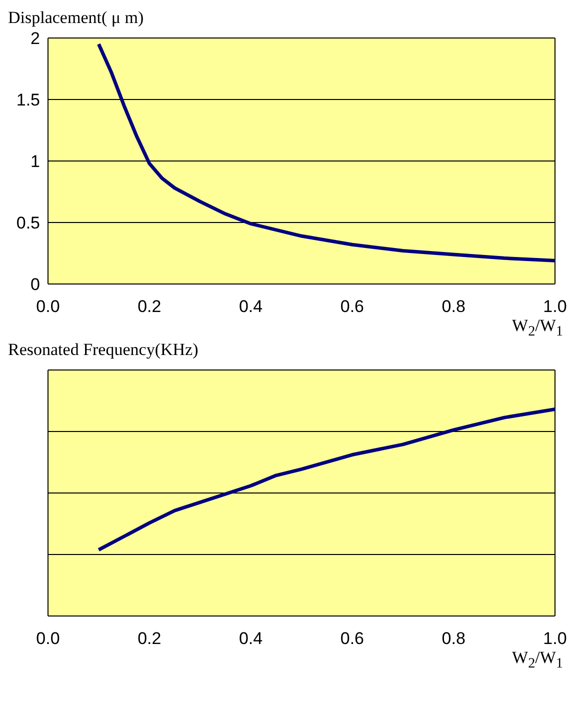  I want to click on y-tick-label: 0, so click(35, 284).